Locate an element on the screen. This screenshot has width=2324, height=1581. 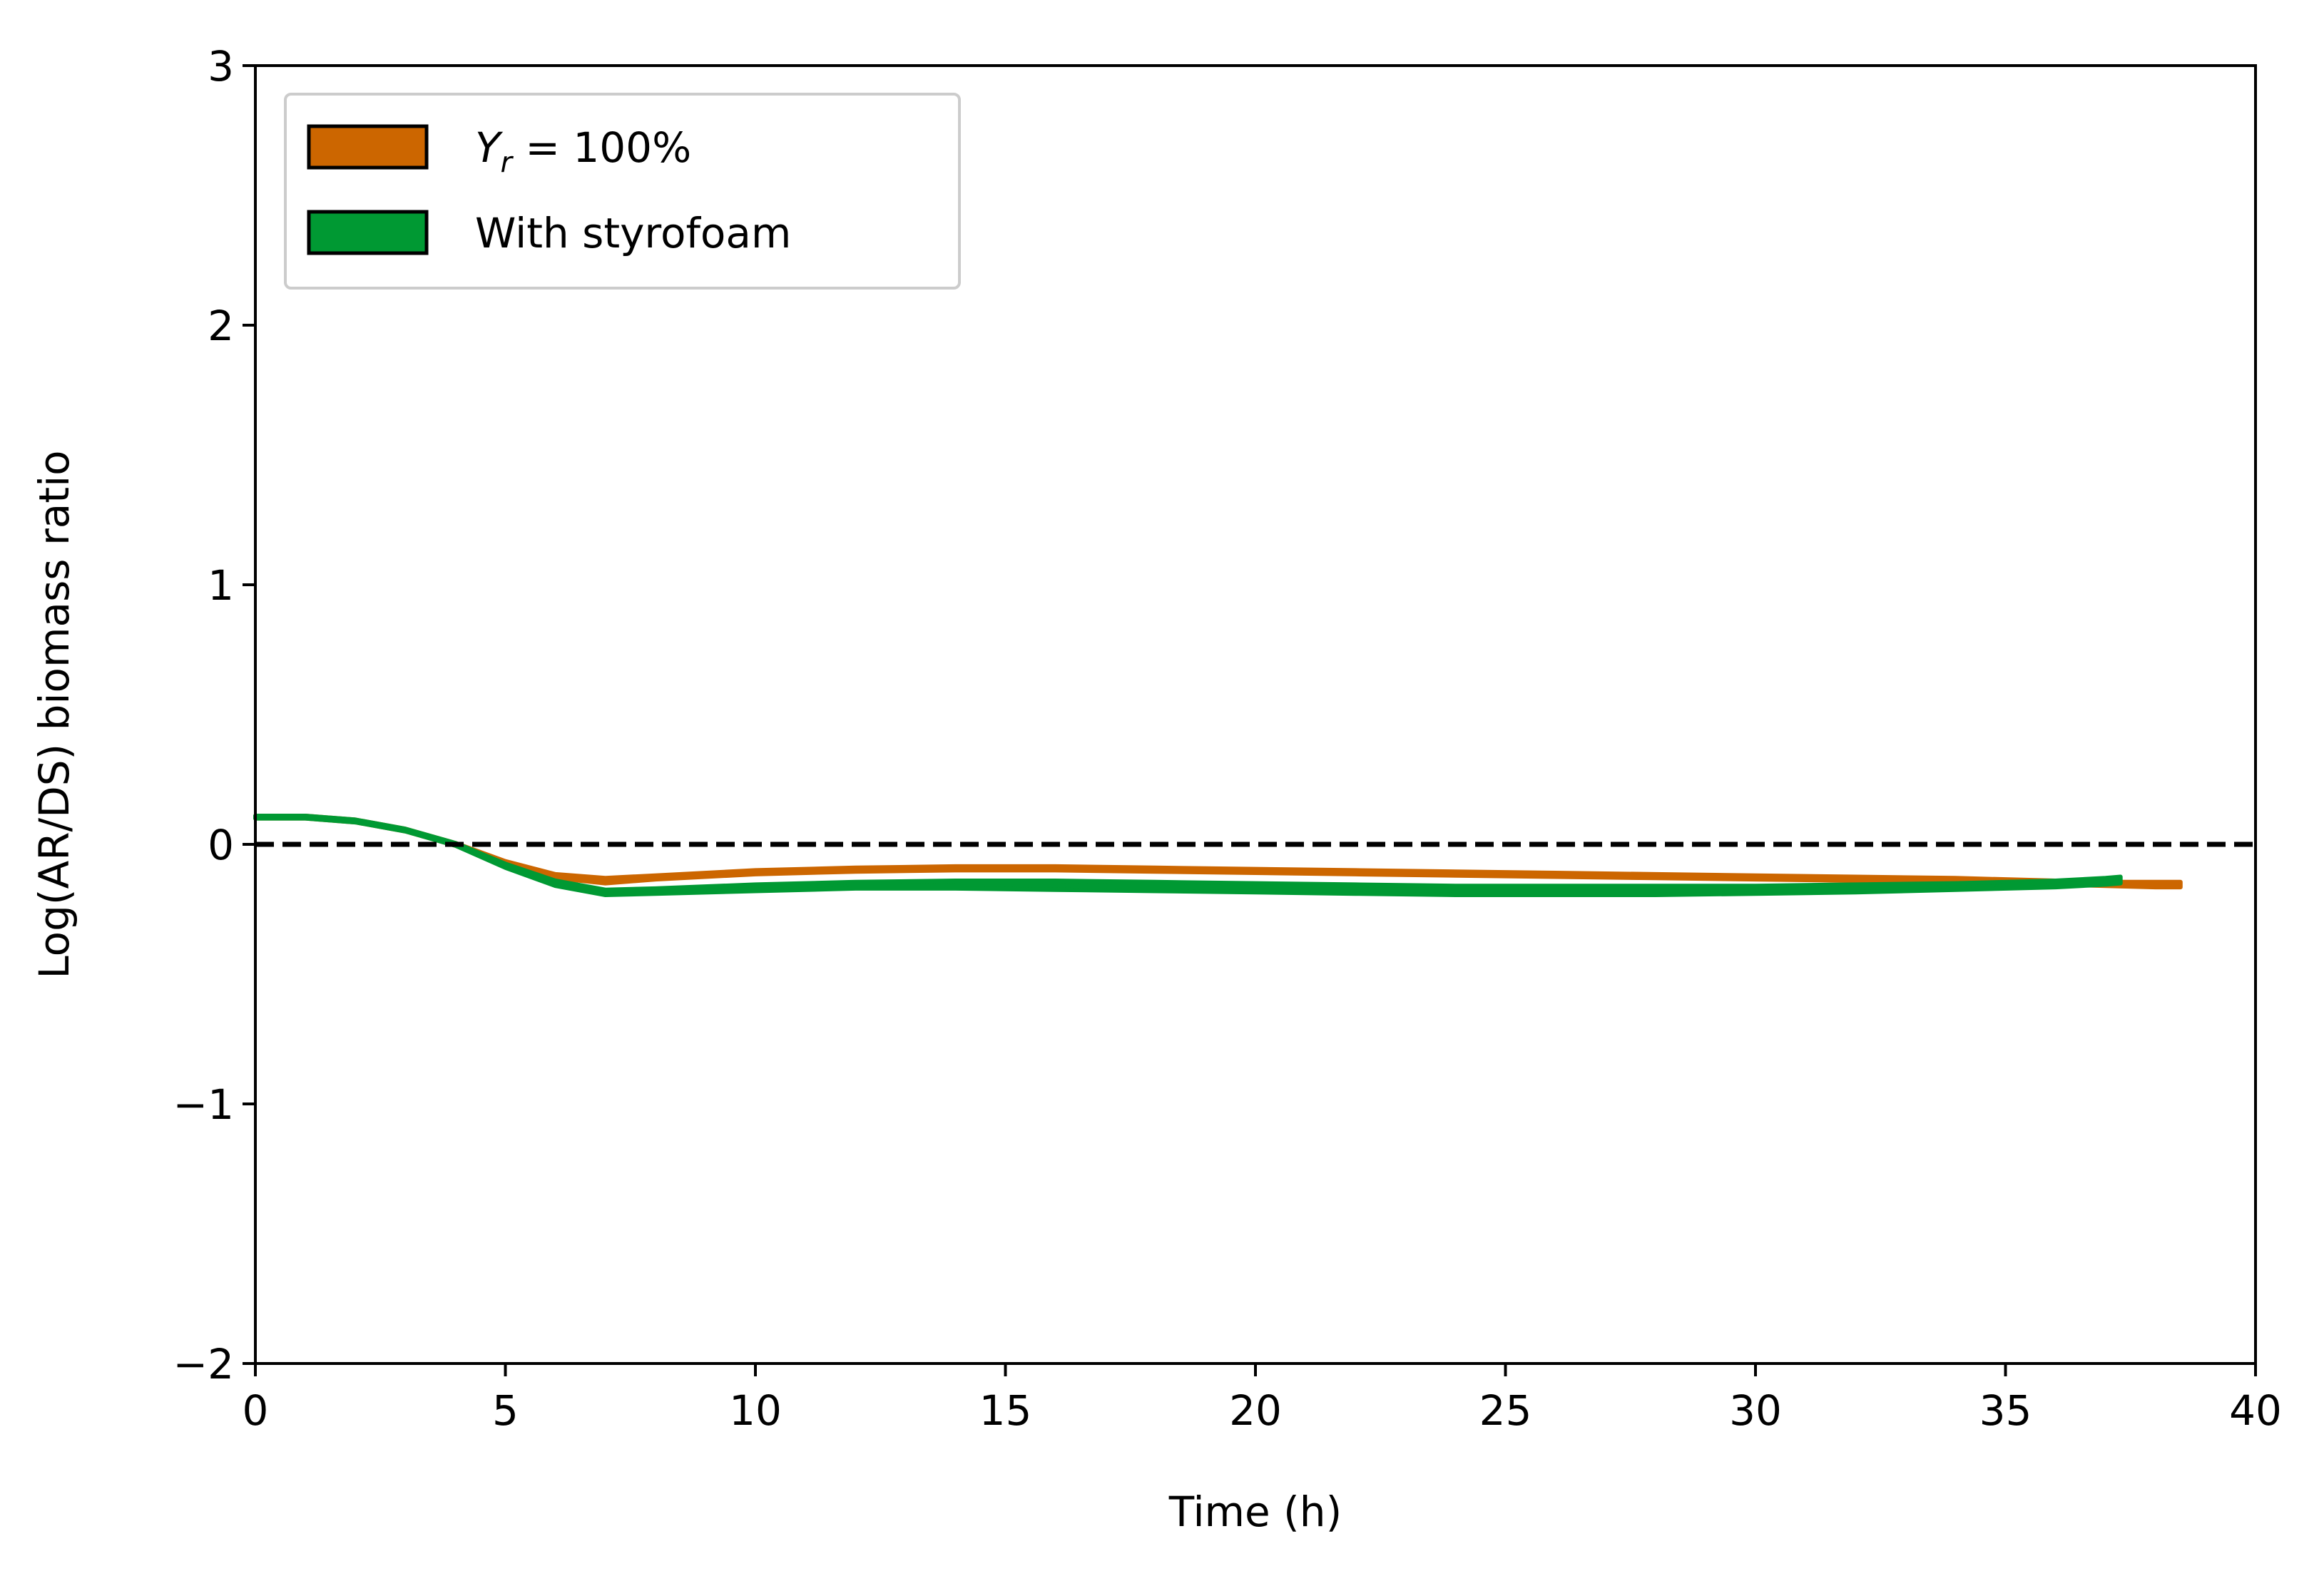
series-band-with-styrofoam is located at coordinates (1188, 855).